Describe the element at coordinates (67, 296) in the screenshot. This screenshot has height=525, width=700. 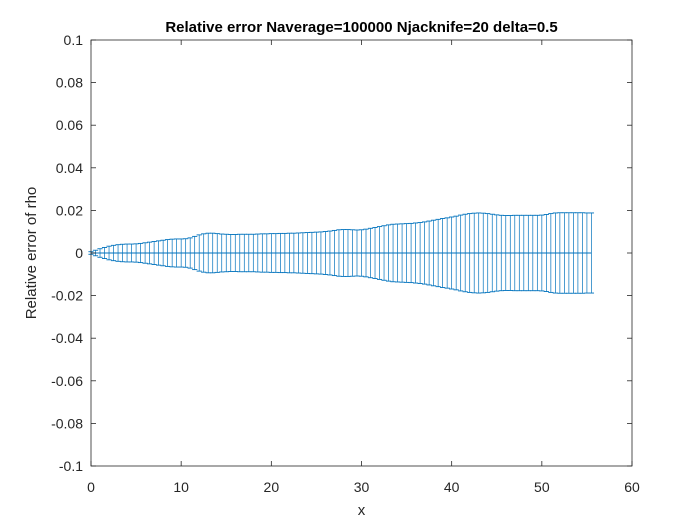
I see `y-tick-label: -0.02` at that location.